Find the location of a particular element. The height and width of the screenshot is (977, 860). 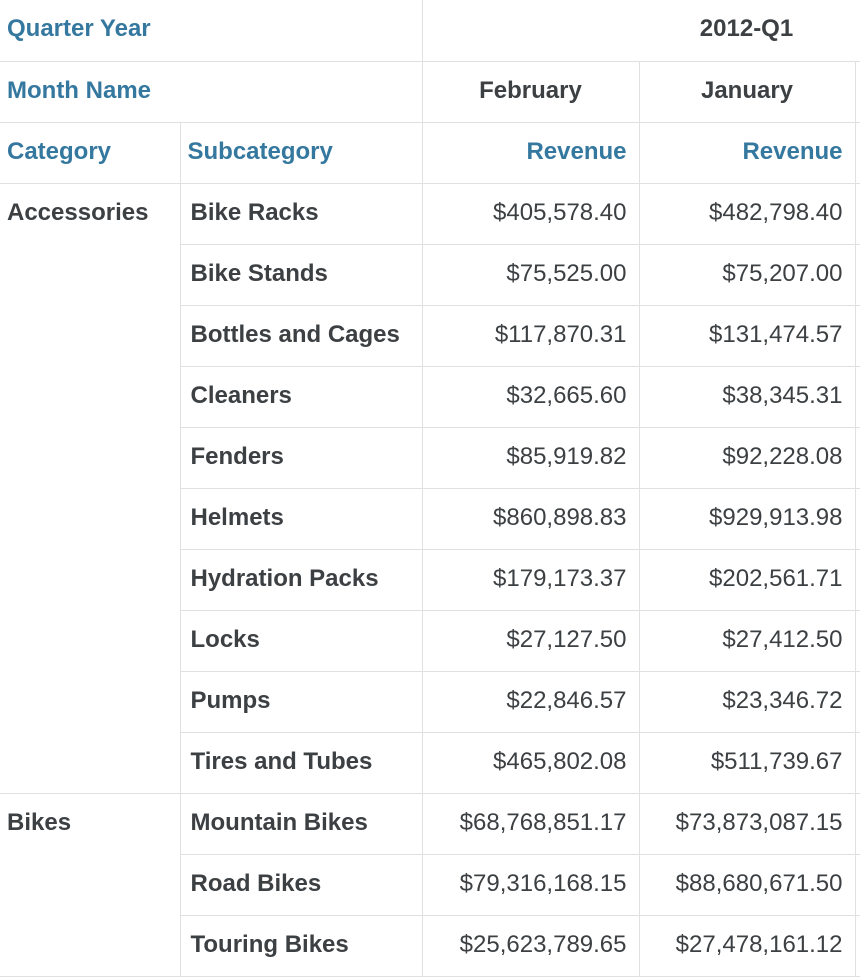

revenue-cell: $27,478,161.12 is located at coordinates (747, 946).